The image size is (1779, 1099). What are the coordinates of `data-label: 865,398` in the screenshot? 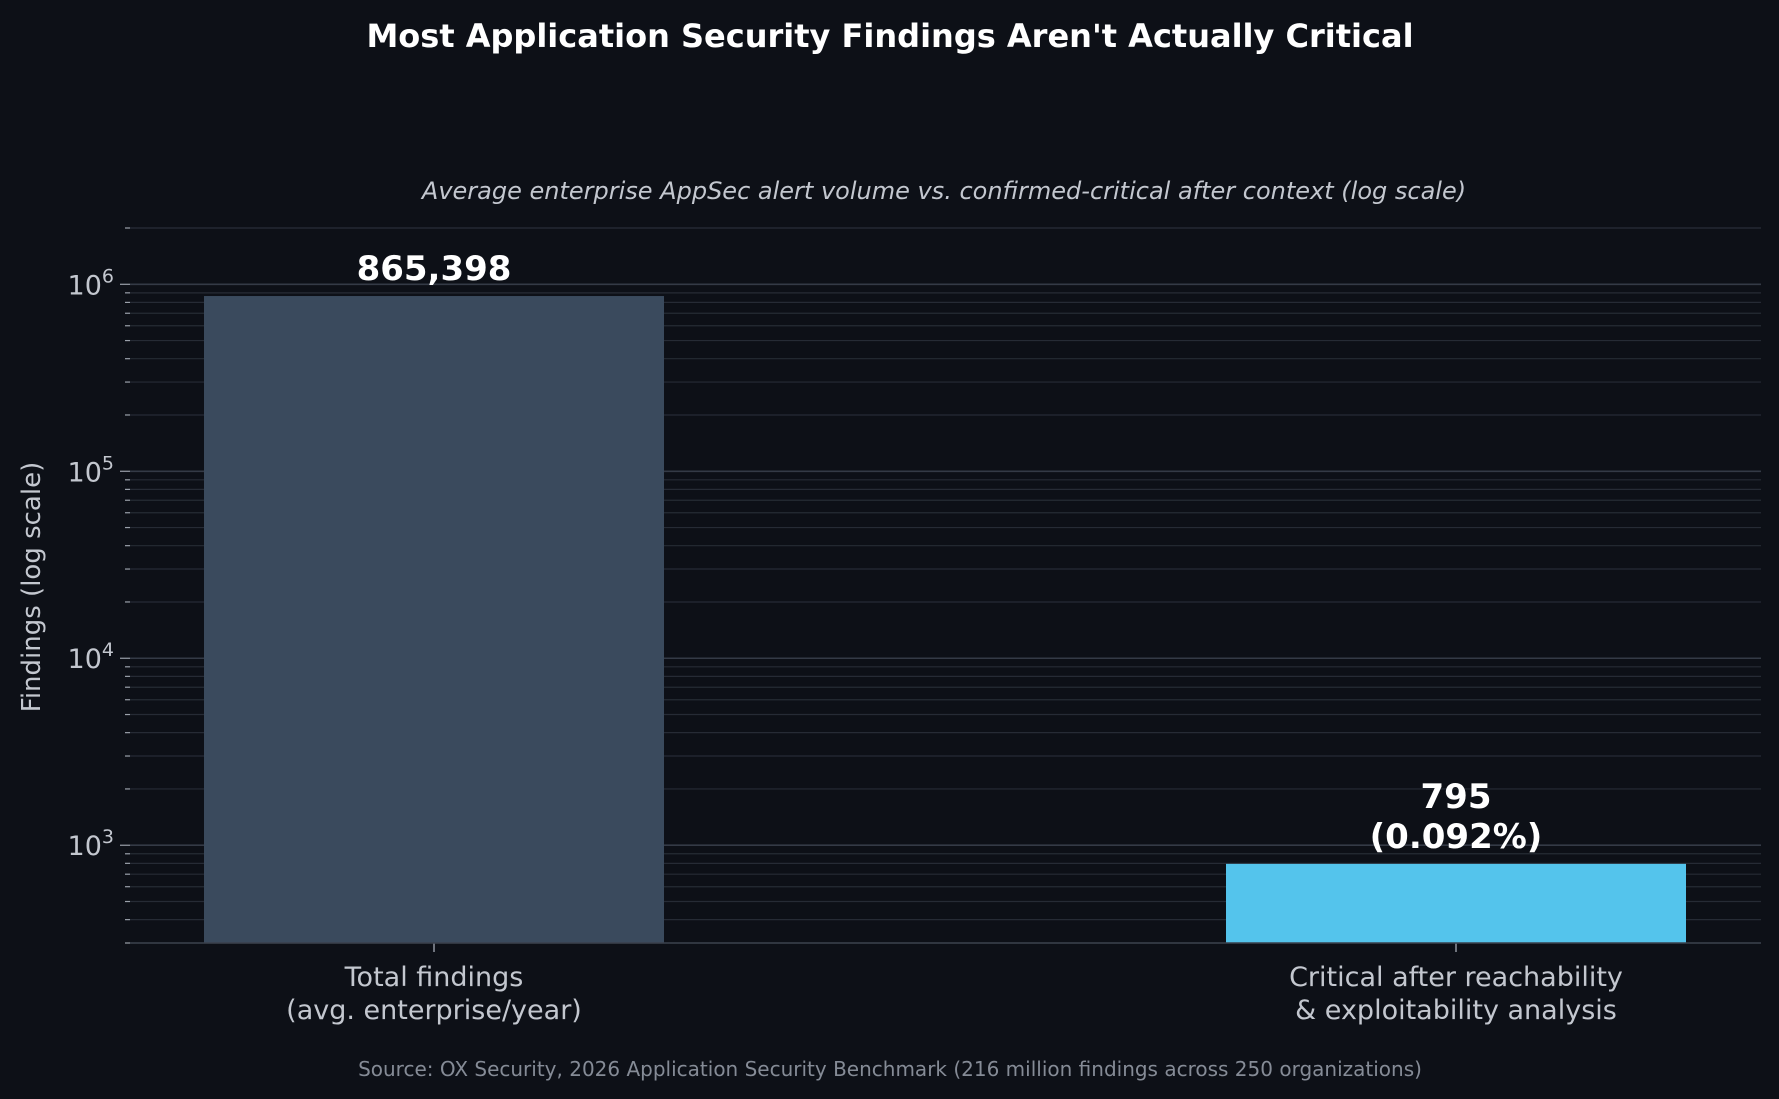 It's located at (434, 269).